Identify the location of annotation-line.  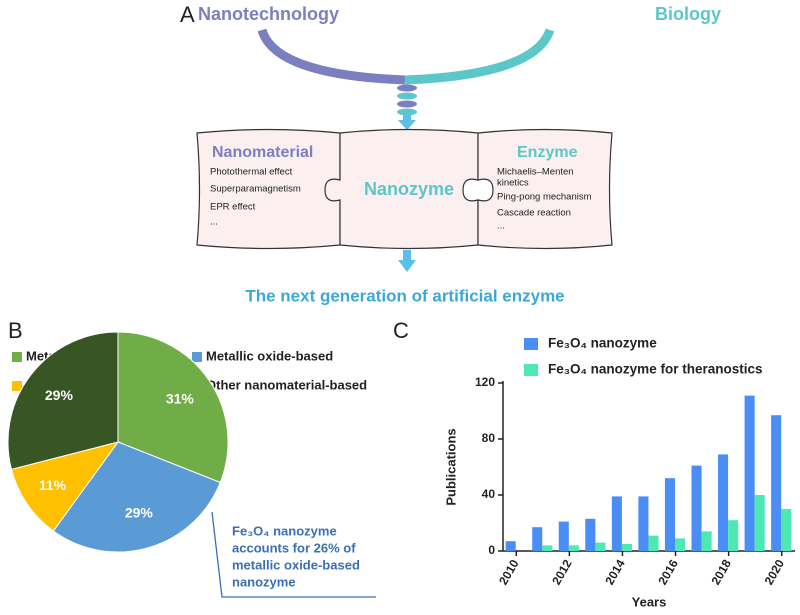
(293, 554).